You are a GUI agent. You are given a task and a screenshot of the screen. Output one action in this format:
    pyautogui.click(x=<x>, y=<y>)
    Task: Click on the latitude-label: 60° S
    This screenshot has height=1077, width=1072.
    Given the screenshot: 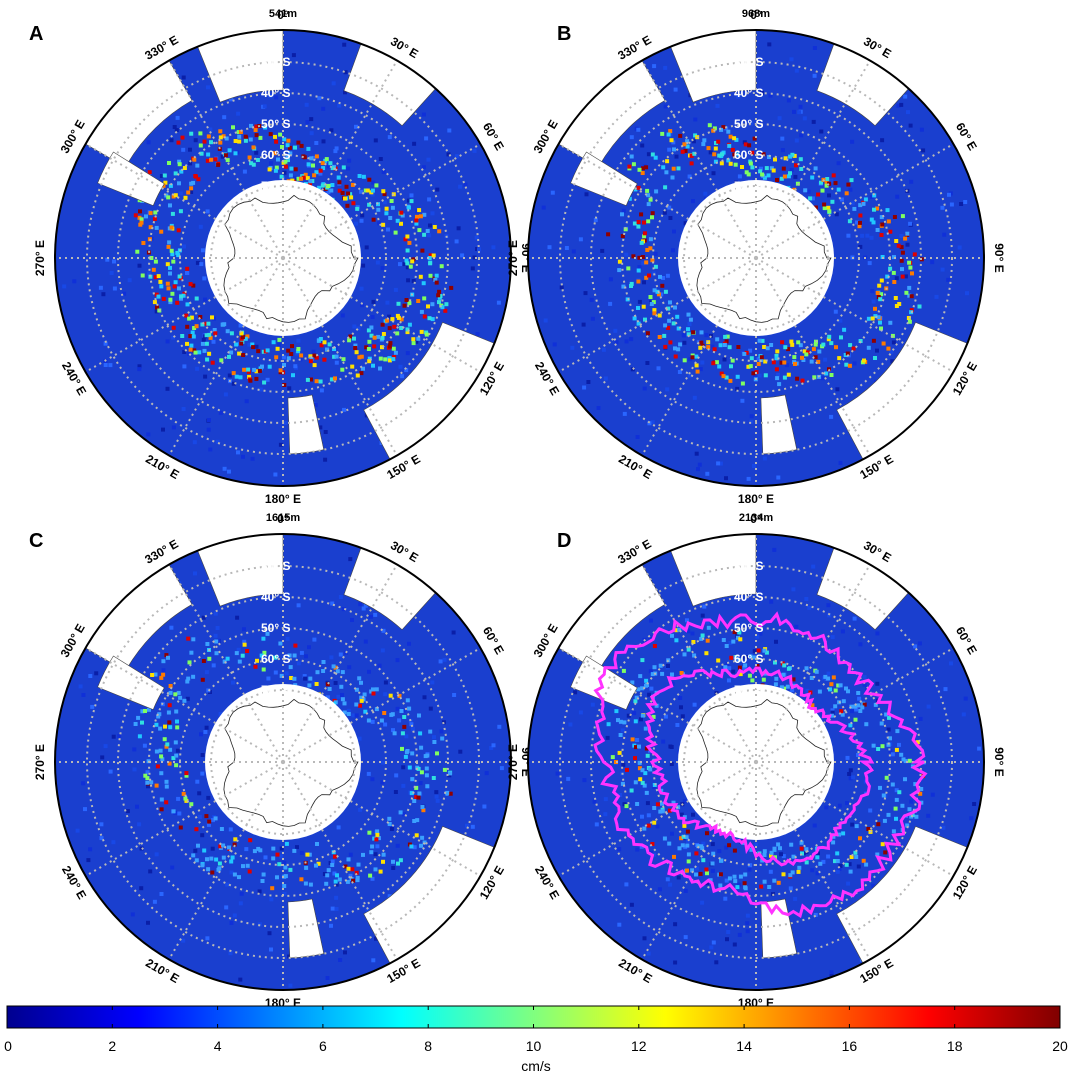 What is the action you would take?
    pyautogui.click(x=748, y=155)
    